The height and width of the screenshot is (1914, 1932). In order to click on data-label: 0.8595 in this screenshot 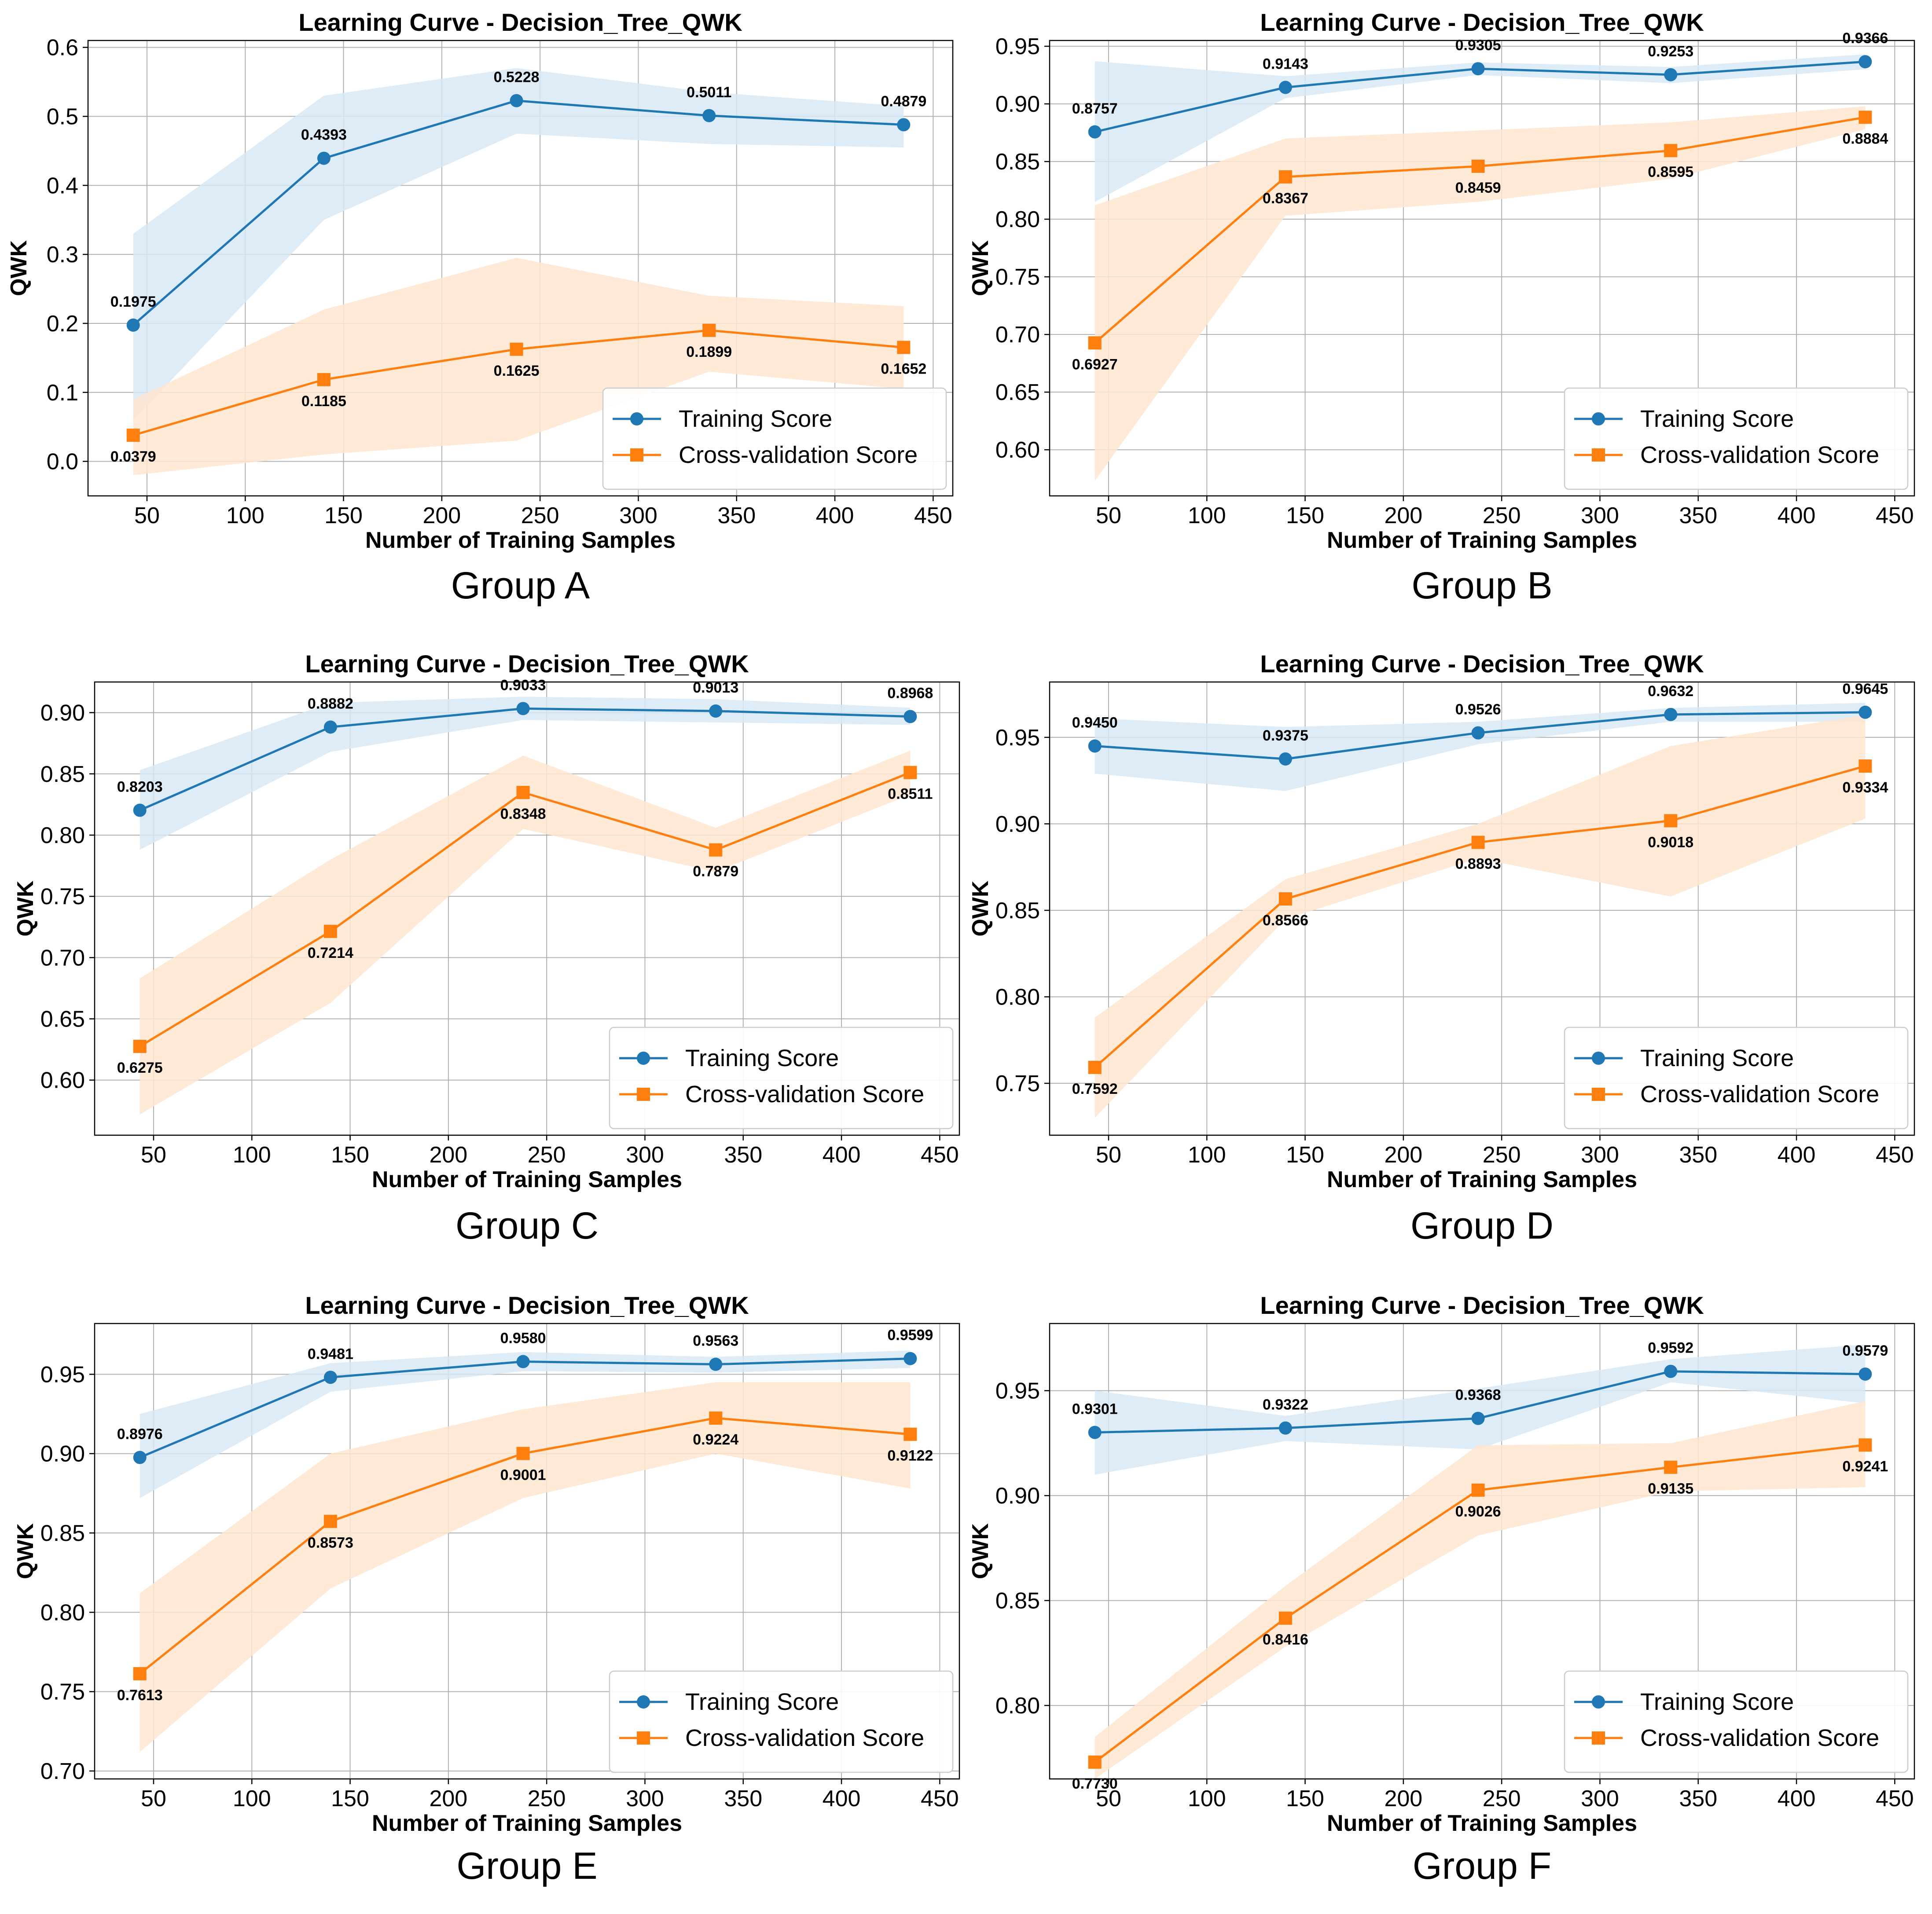, I will do `click(1670, 172)`.